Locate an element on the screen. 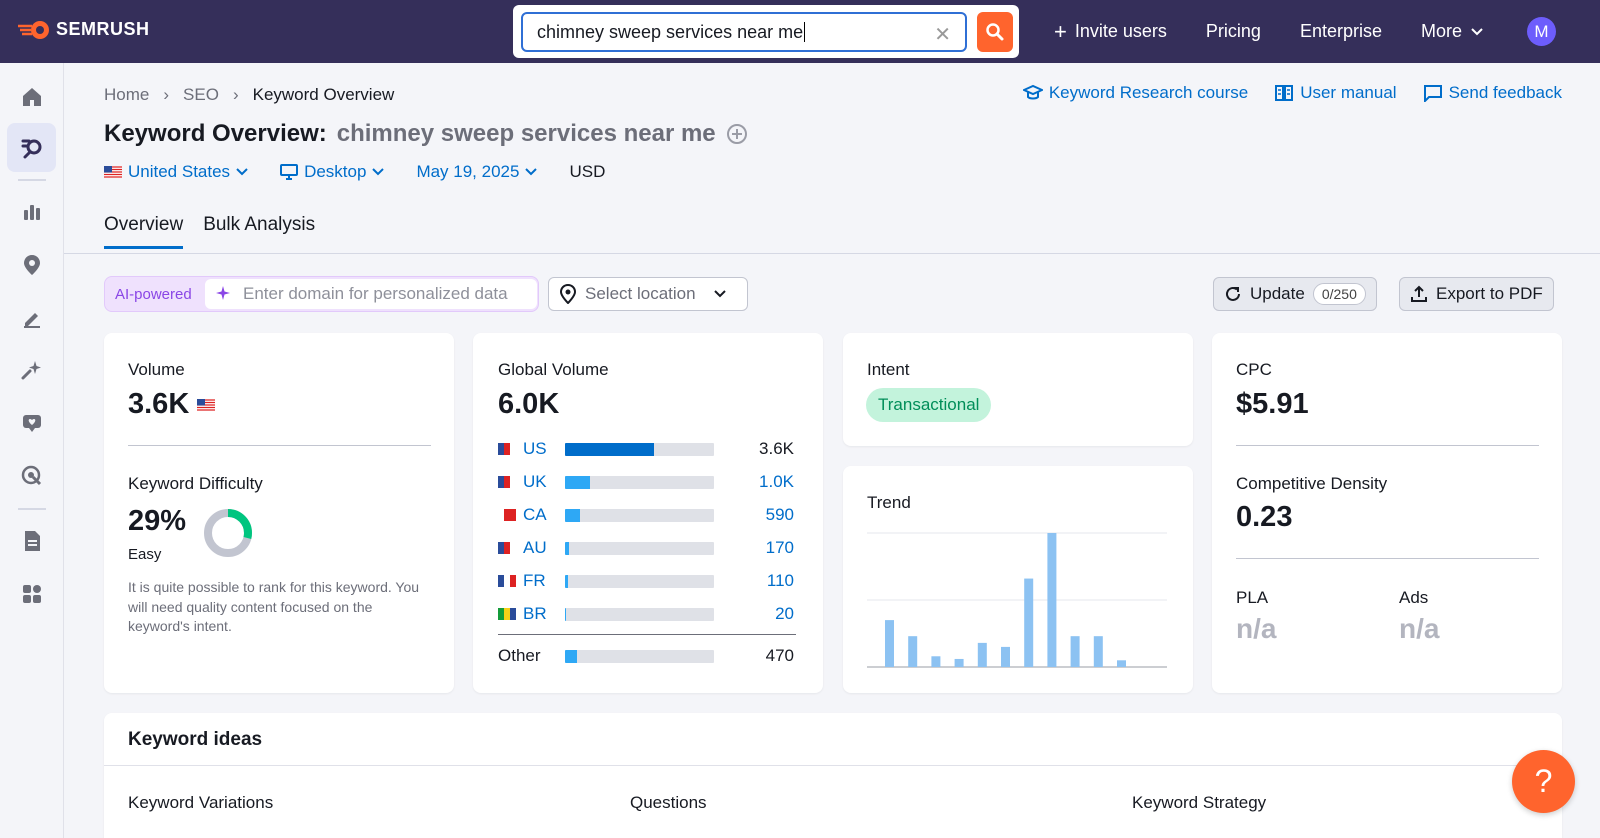 The image size is (1600, 838). search-icon is located at coordinates (995, 32).